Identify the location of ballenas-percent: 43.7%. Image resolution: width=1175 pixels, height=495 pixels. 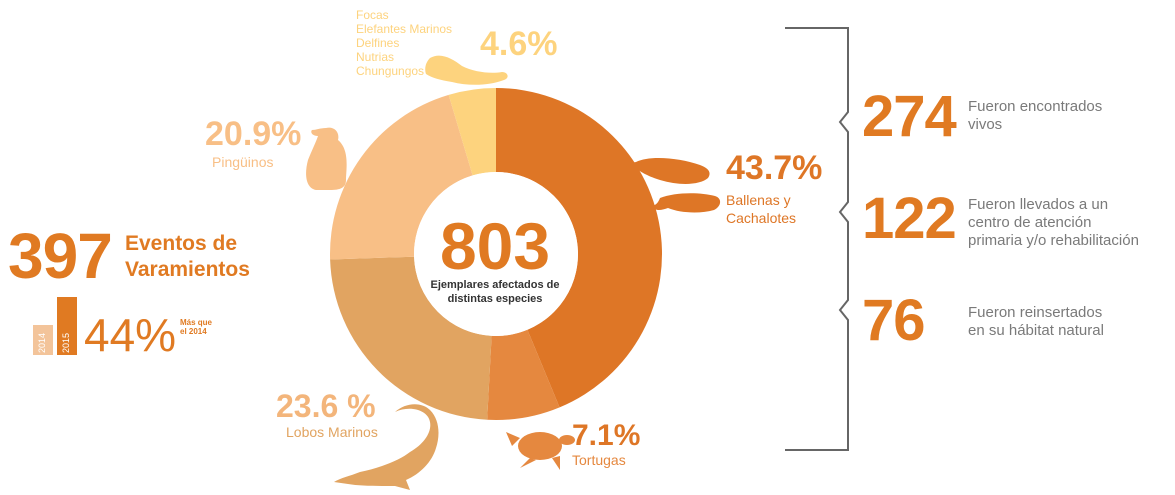
(774, 168).